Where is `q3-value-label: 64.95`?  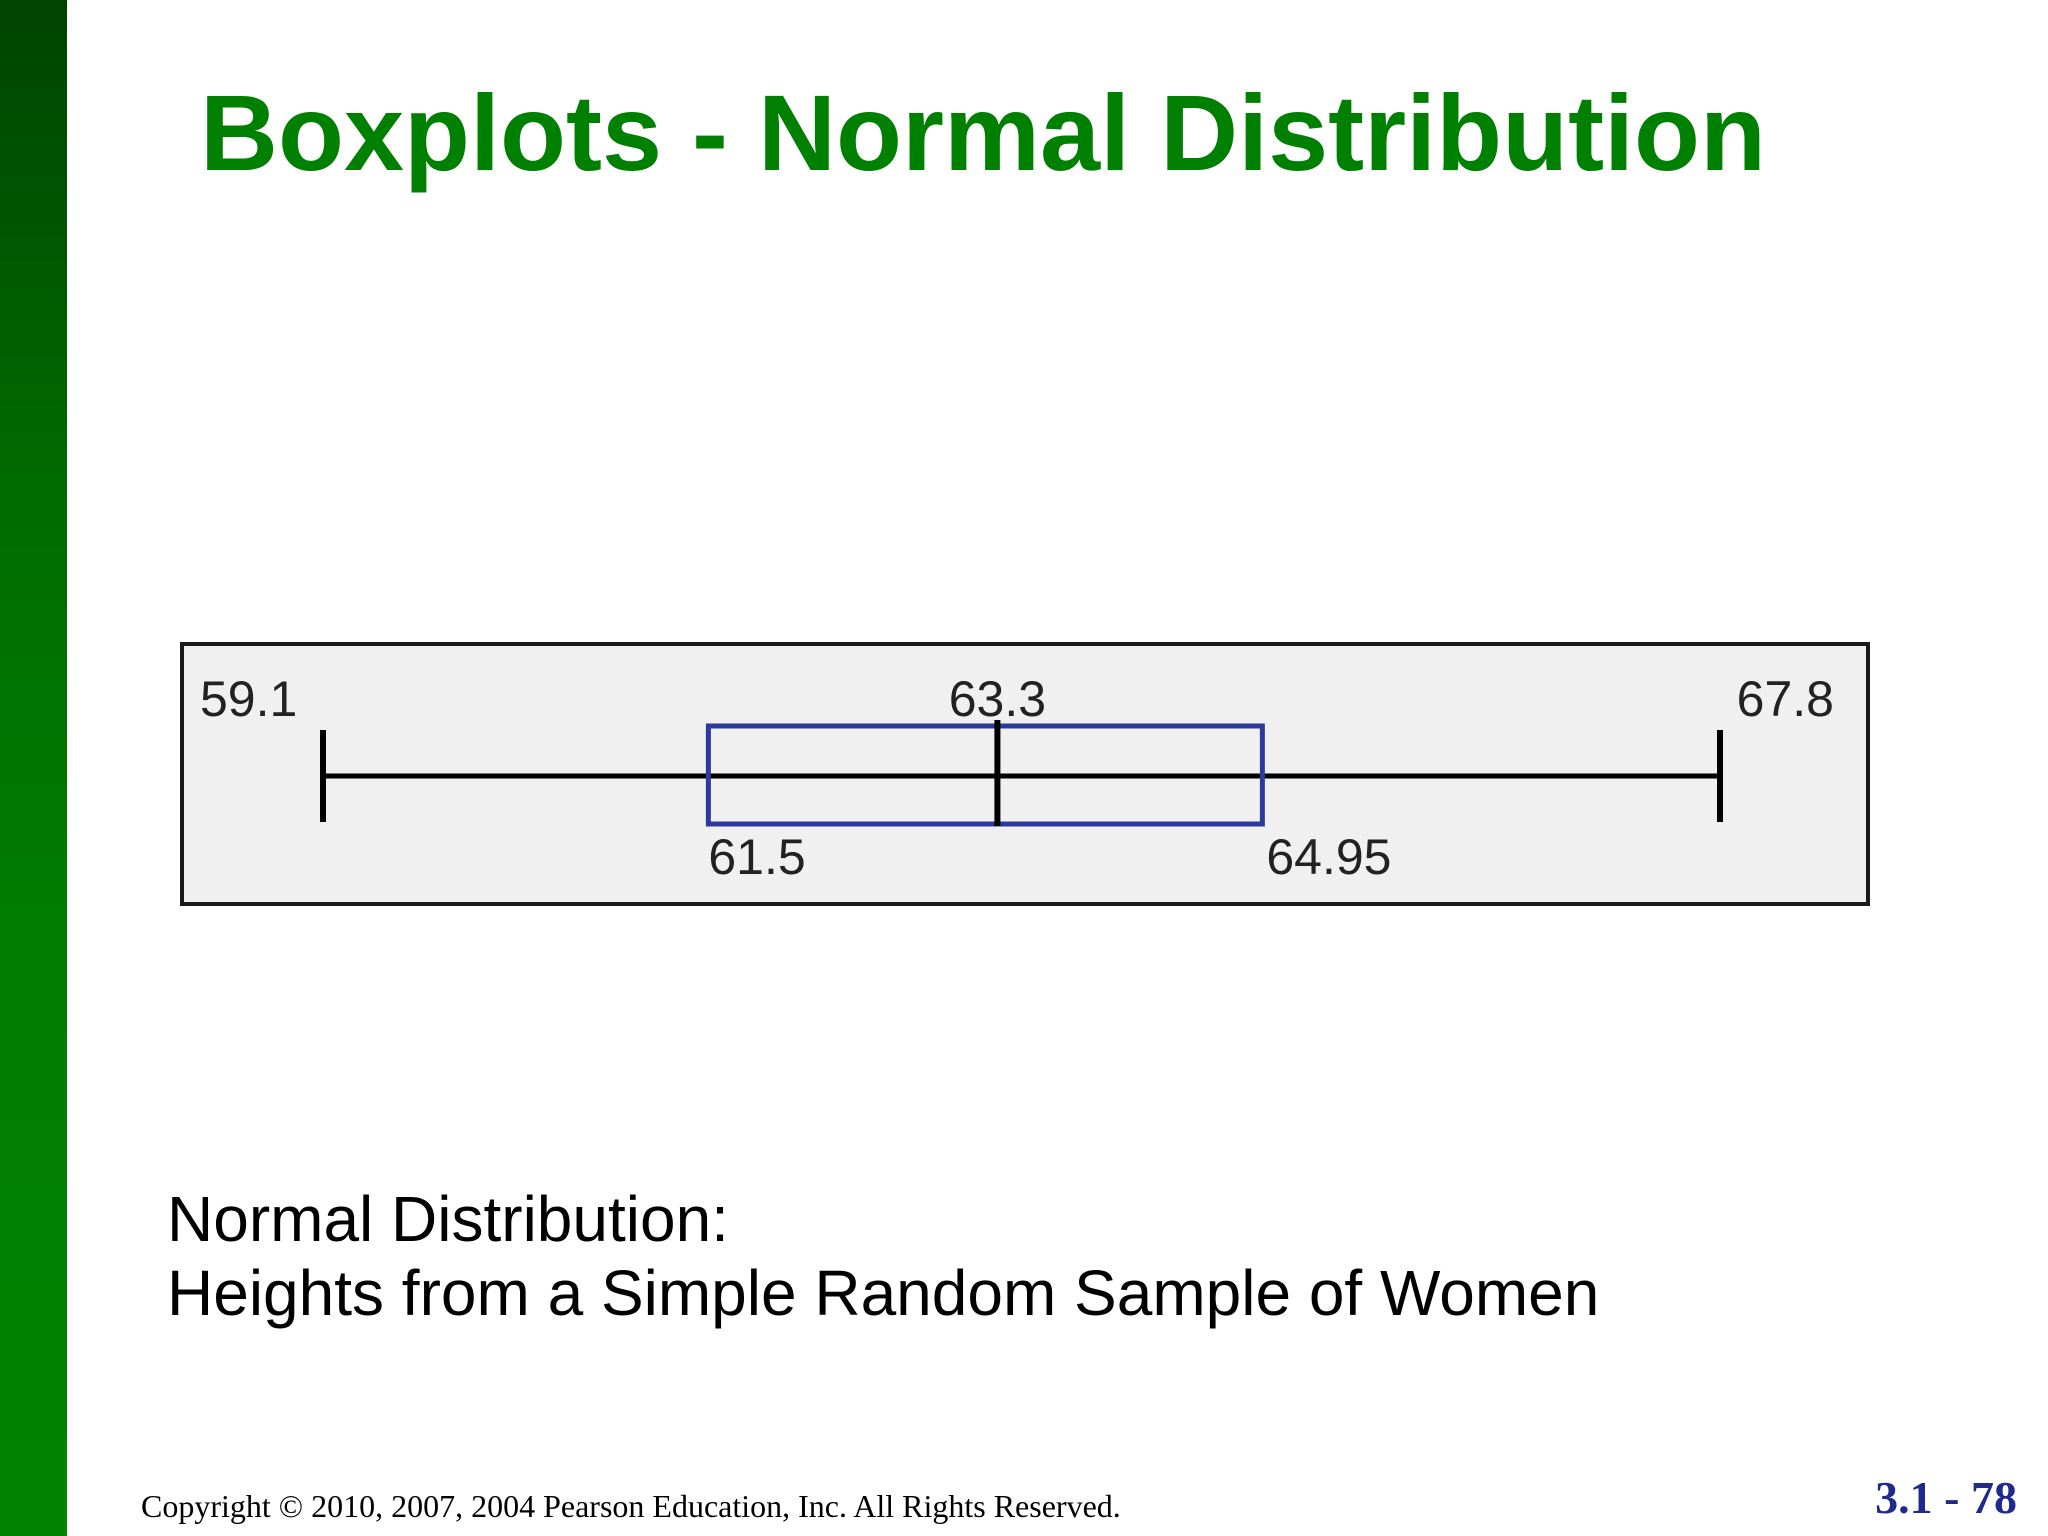
q3-value-label: 64.95 is located at coordinates (1328, 857).